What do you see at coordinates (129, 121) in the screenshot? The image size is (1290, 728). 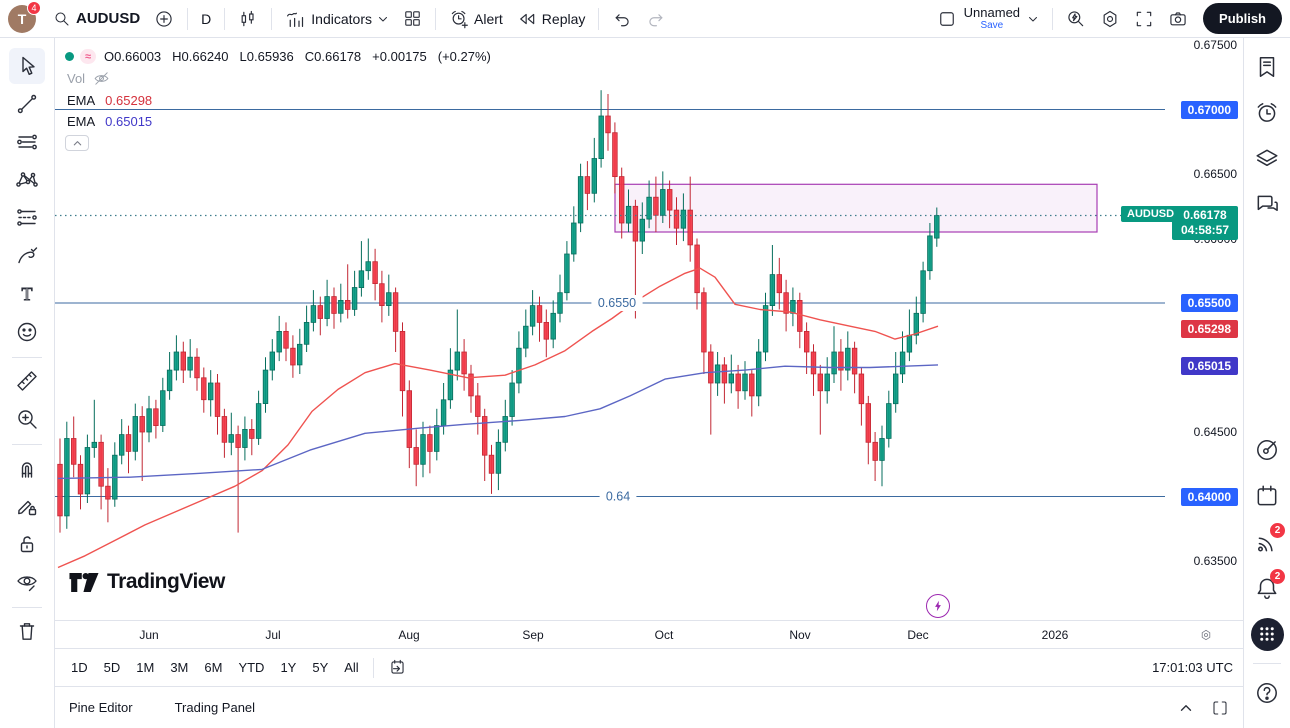 I see `ema-value: 0.65015` at bounding box center [129, 121].